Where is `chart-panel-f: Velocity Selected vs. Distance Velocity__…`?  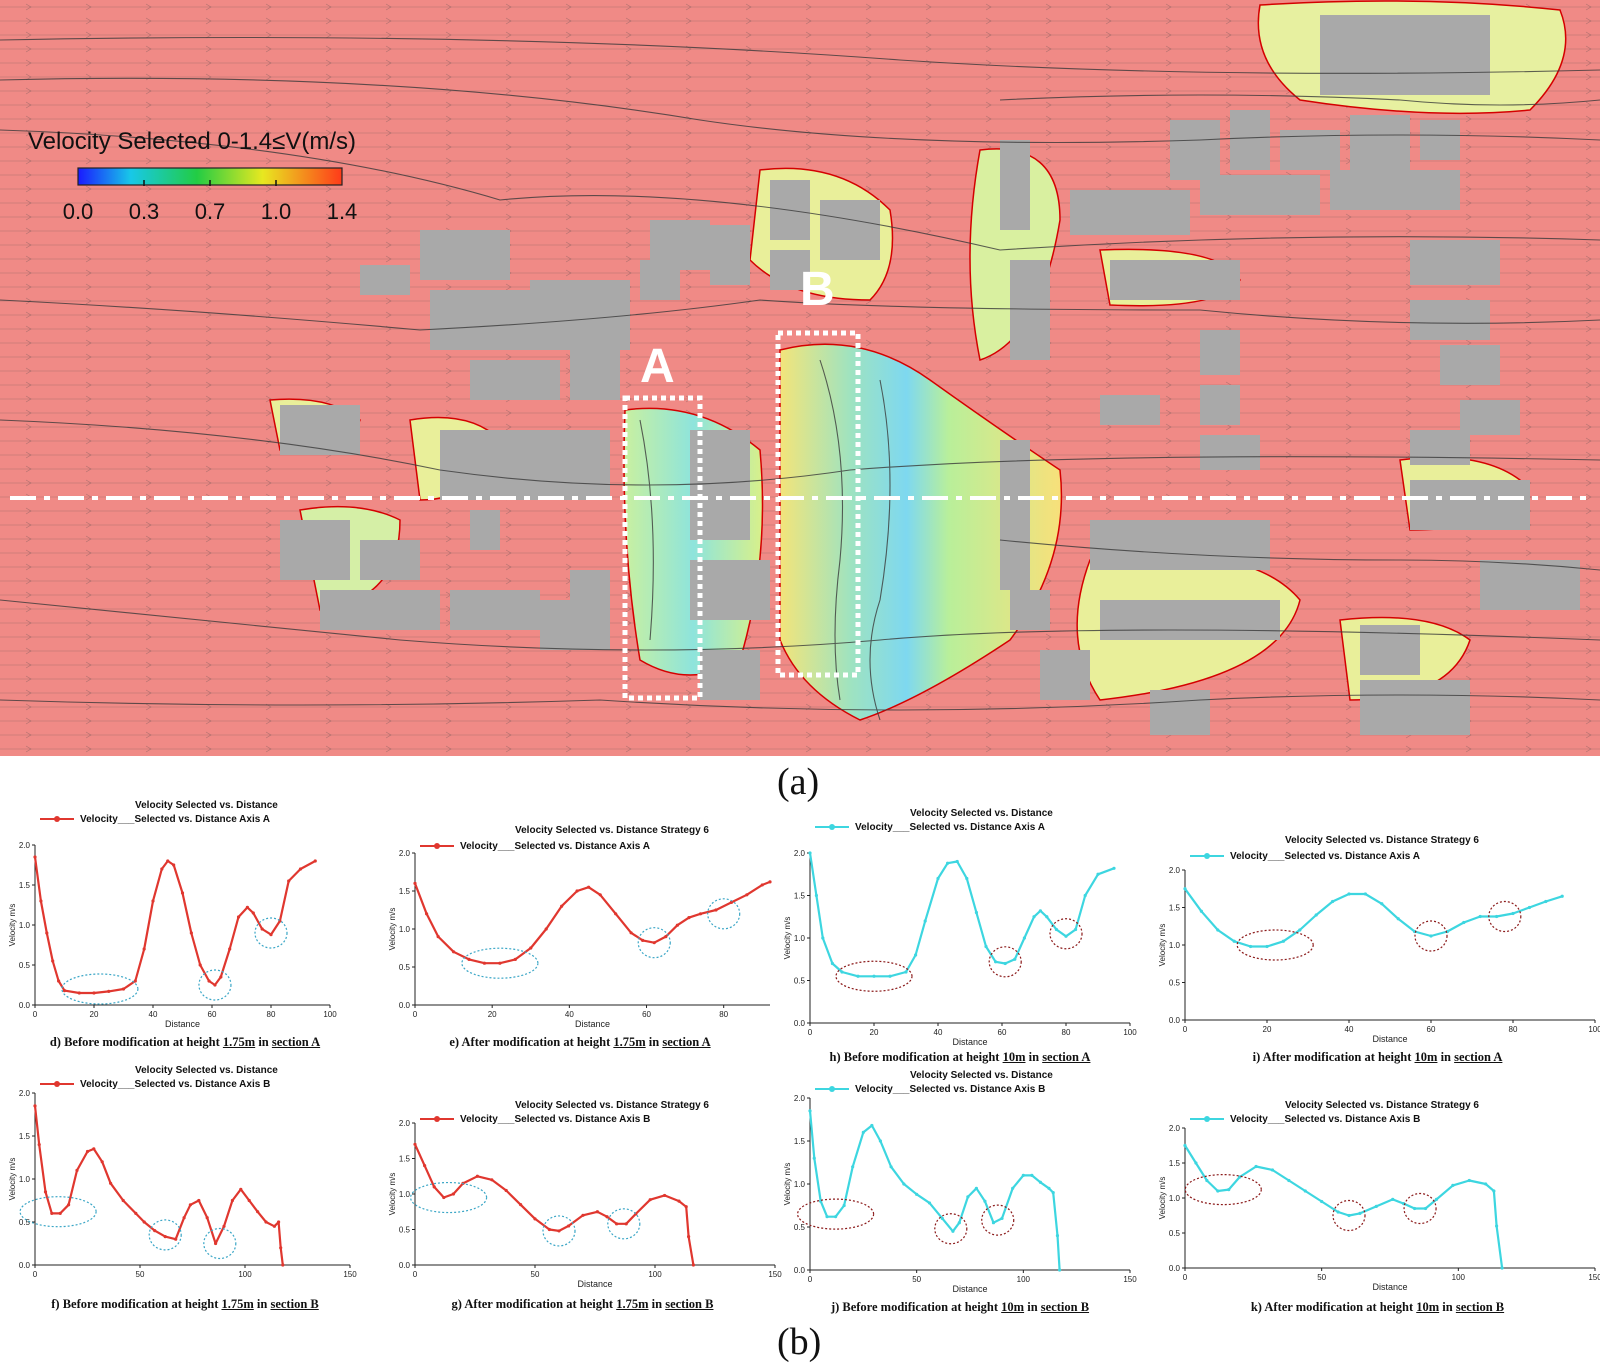
chart-panel-f: Velocity Selected vs. Distance Velocity__… is located at coordinates (185, 1190).